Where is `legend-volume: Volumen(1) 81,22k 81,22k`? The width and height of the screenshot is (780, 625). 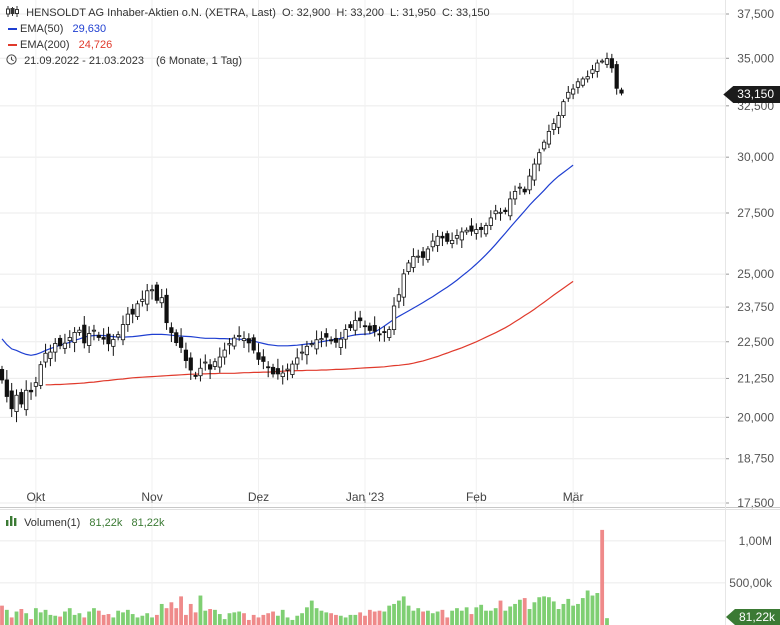
legend-volume: Volumen(1) 81,22k 81,22k is located at coordinates (87, 523).